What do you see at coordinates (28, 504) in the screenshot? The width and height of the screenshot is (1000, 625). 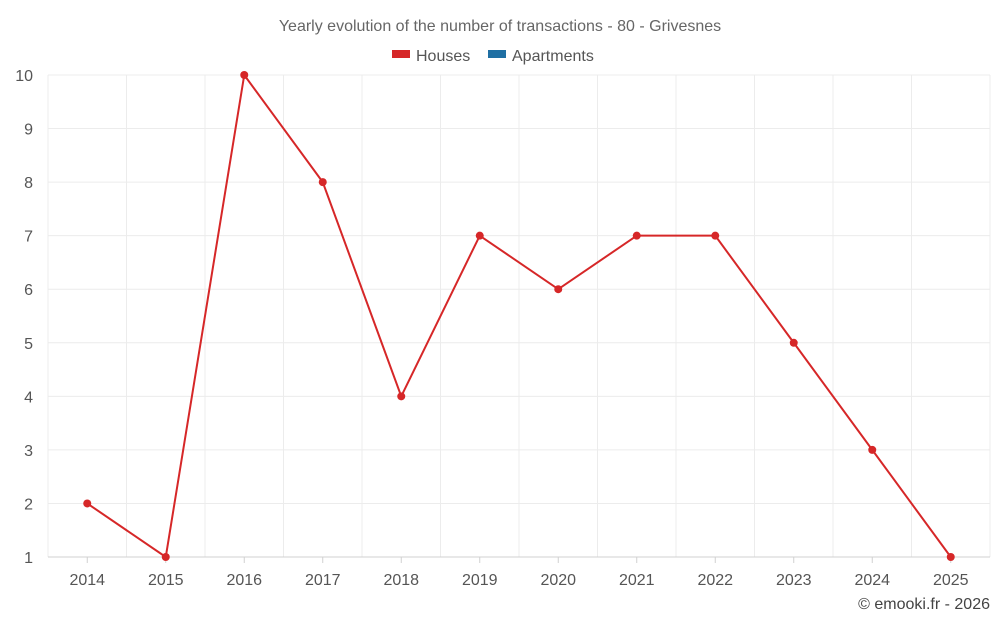 I see `y-tick-label: 2` at bounding box center [28, 504].